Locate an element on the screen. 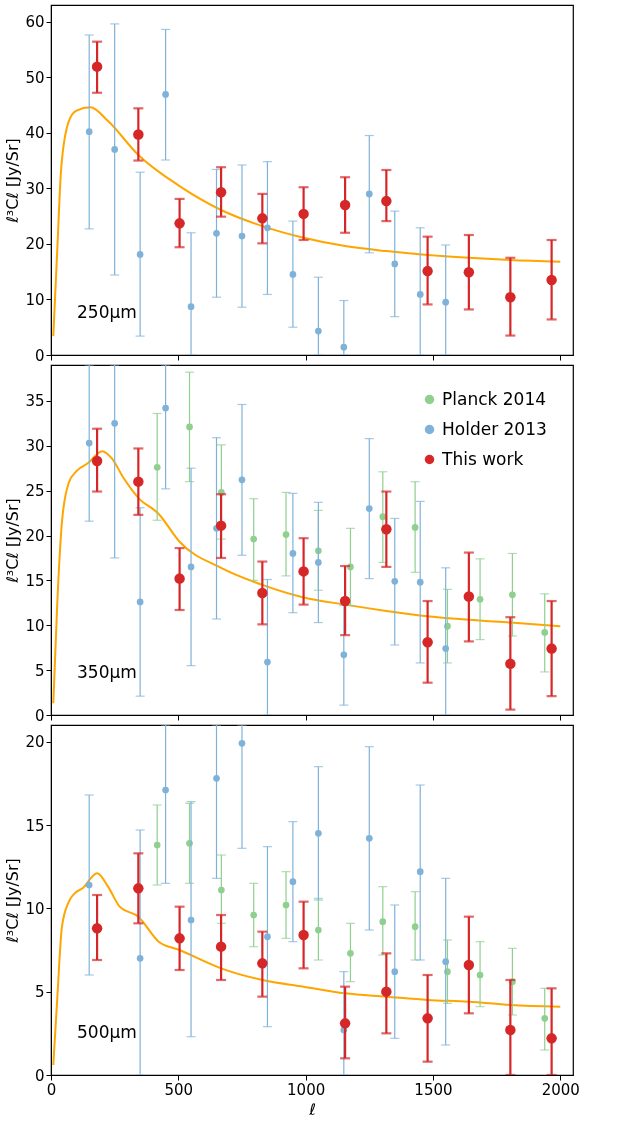 This screenshot has height=1123, width=626. legend-label: Planck 2014 is located at coordinates (494, 398).